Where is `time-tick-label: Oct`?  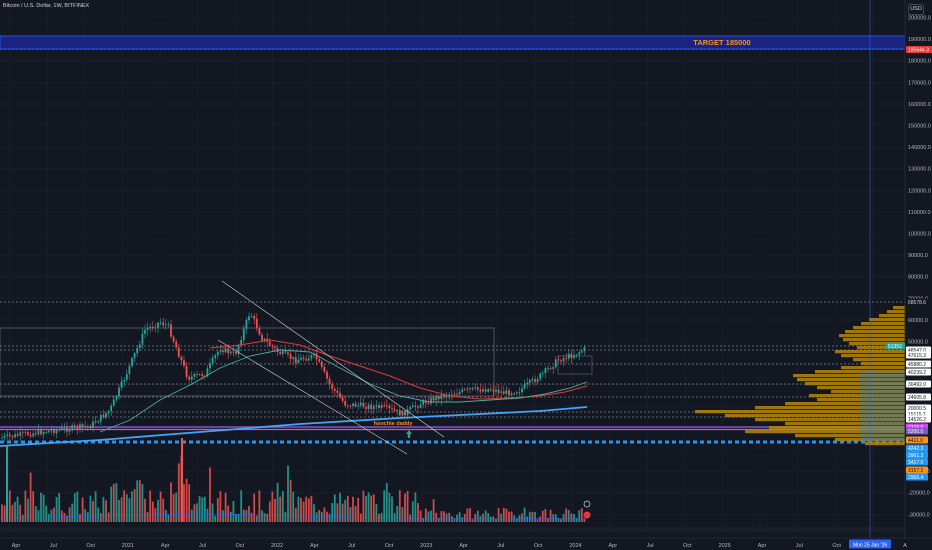 time-tick-label: Oct is located at coordinates (538, 546).